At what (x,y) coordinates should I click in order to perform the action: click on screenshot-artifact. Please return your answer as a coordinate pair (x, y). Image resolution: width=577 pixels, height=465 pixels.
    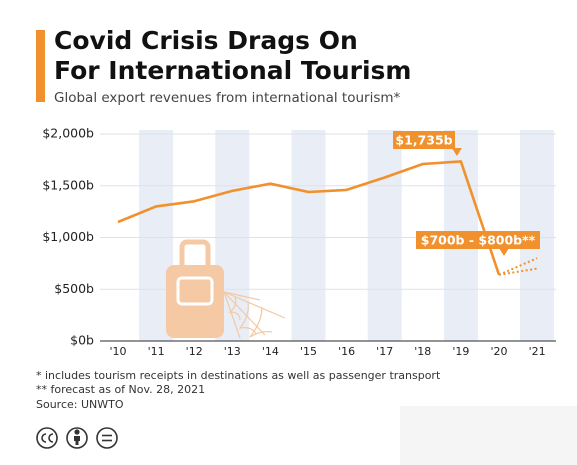
    Looking at the image, I should click on (488, 435).